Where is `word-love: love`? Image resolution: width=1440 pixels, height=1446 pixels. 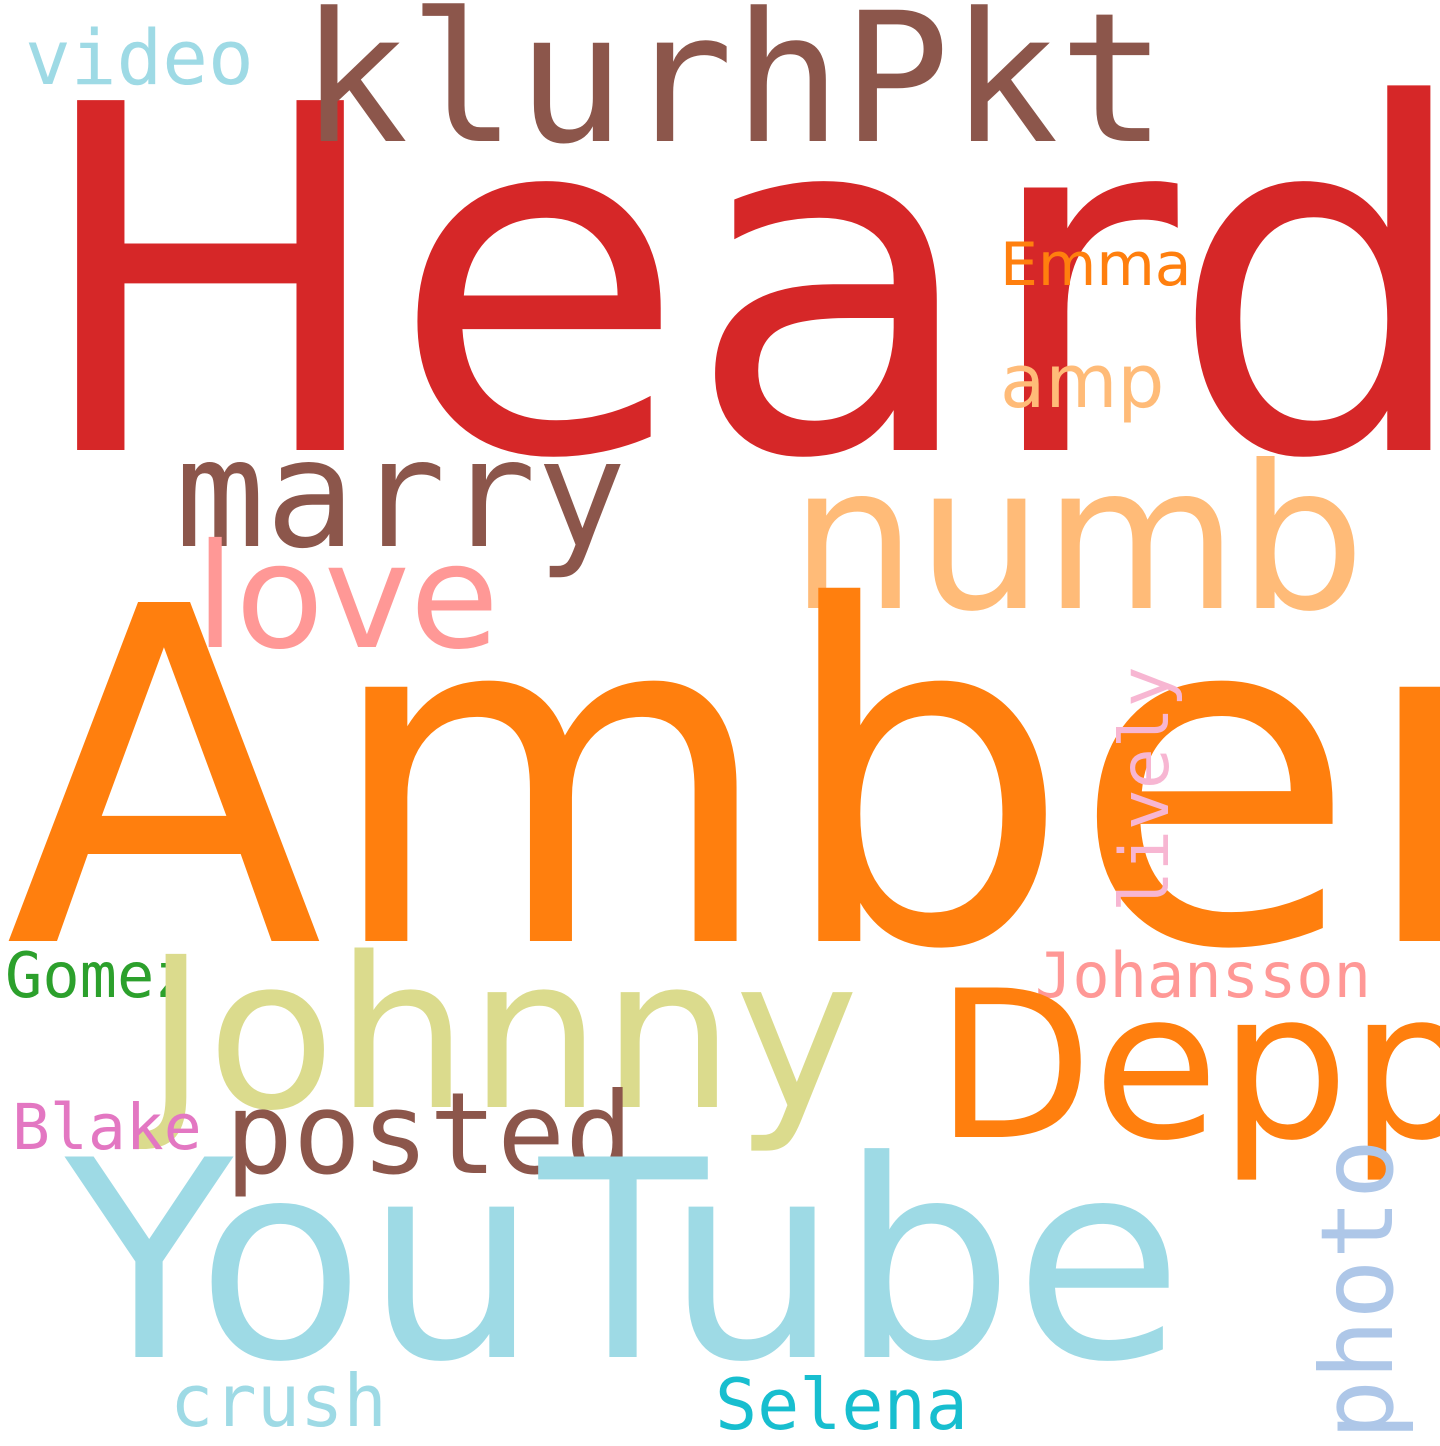
word-love: love is located at coordinates (347, 597).